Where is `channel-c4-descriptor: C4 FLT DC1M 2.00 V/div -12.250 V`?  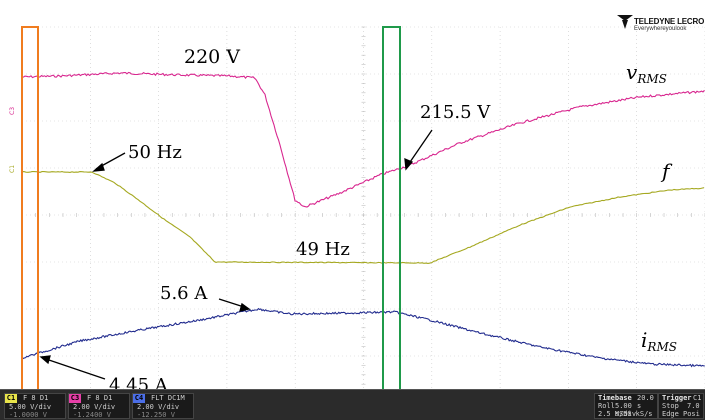
channel-c4-descriptor: C4 FLT DC1M 2.00 V/div -12.250 V is located at coordinates (163, 406).